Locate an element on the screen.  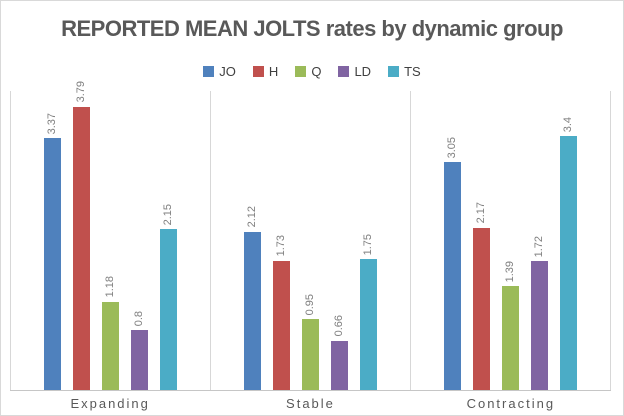
bar-ld-expanding is located at coordinates (139, 360).